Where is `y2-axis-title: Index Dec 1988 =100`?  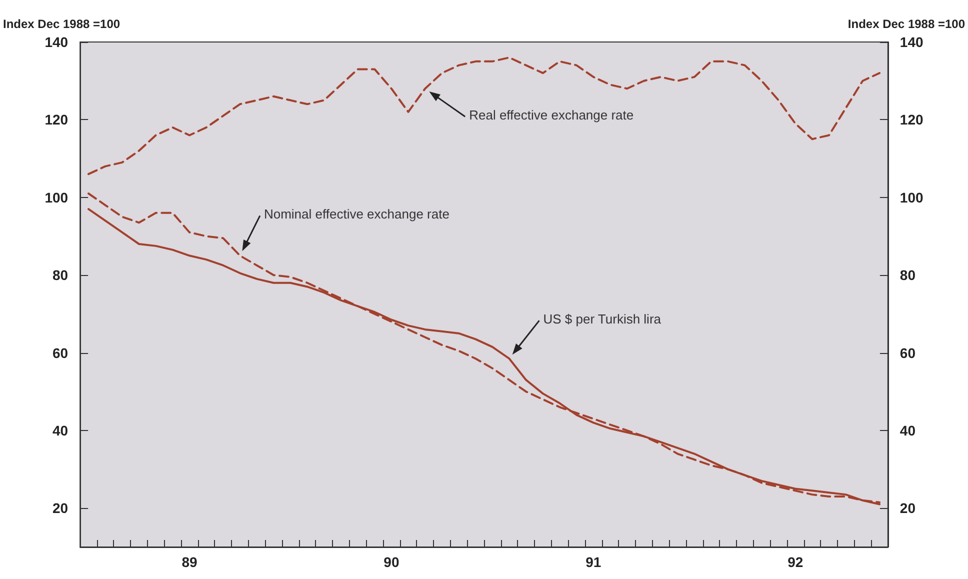 y2-axis-title: Index Dec 1988 =100 is located at coordinates (907, 24).